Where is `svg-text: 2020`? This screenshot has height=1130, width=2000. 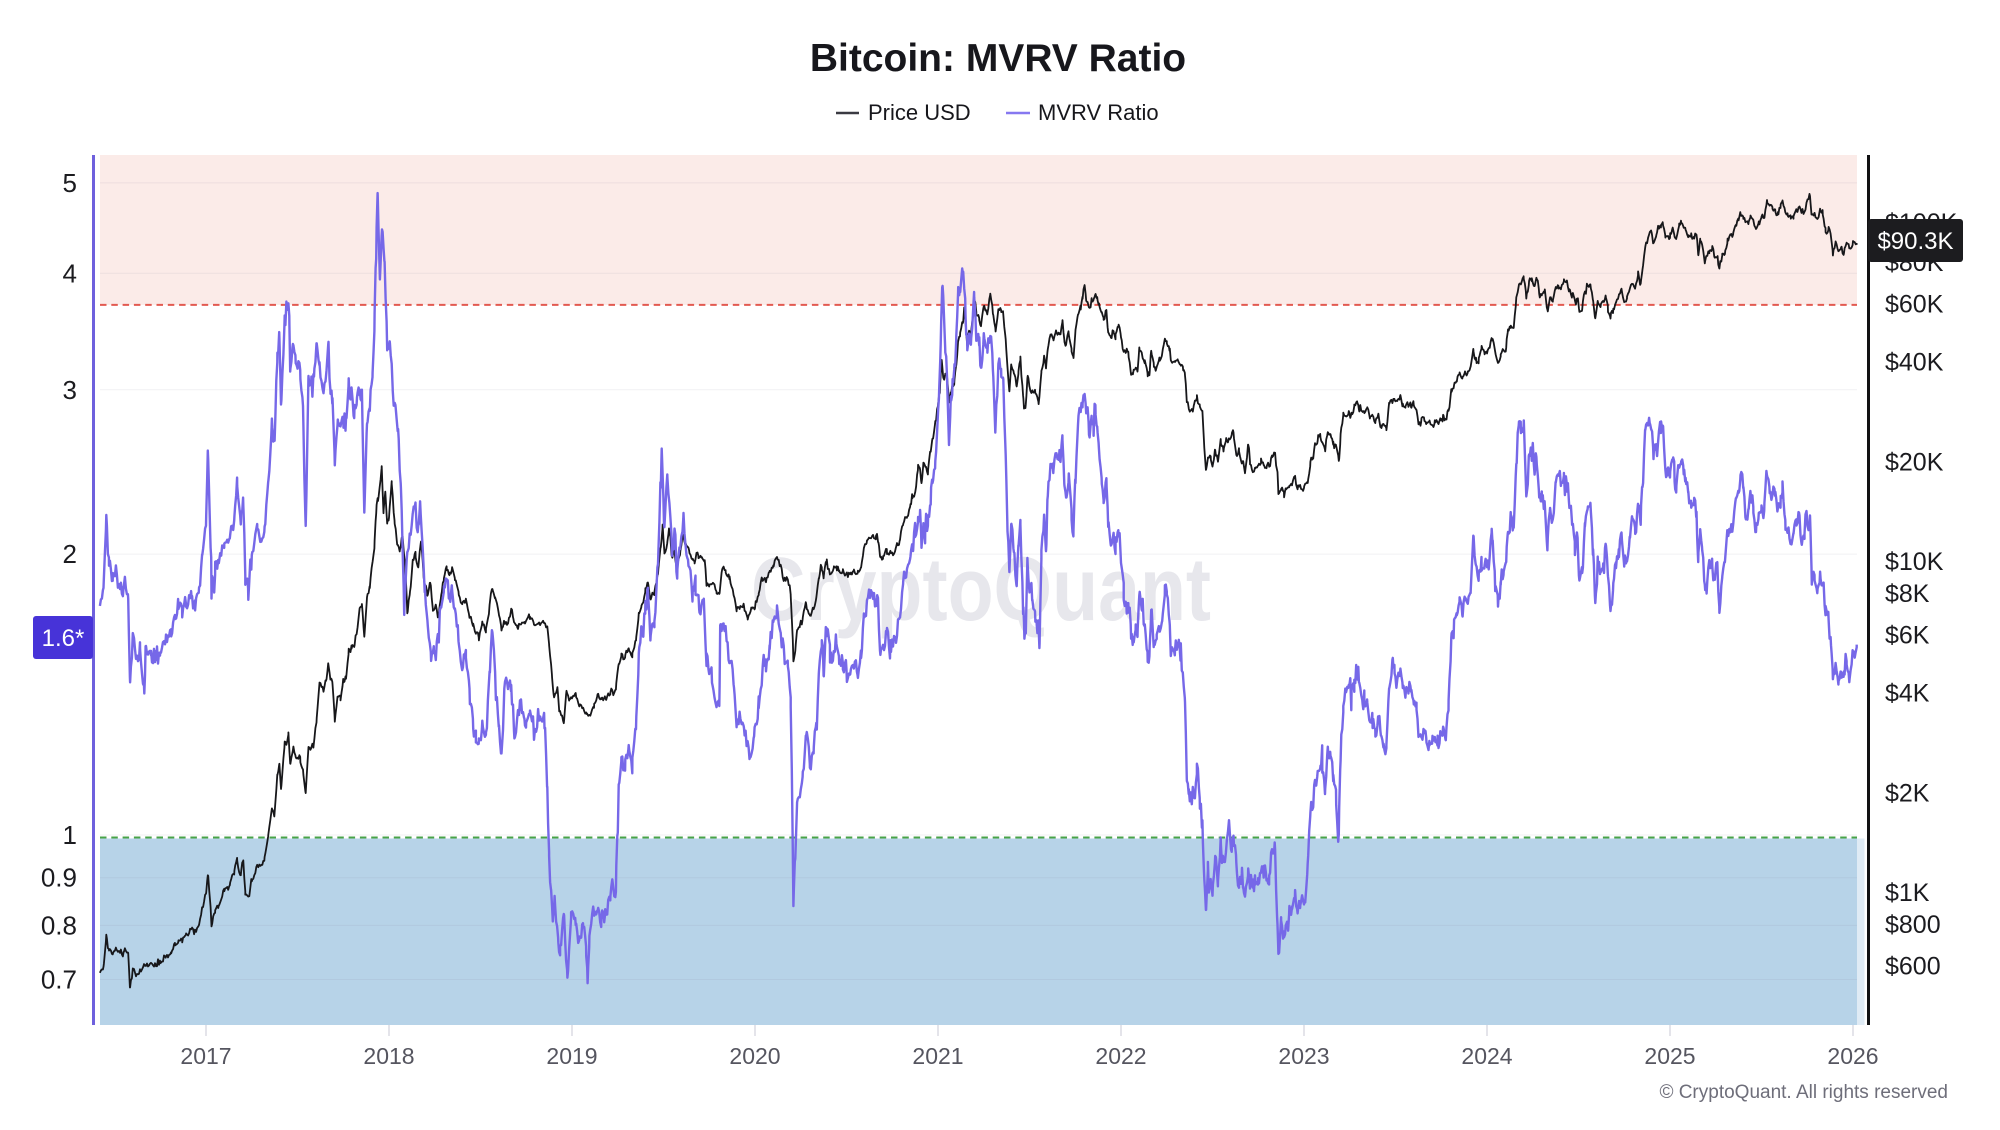
svg-text: 2020 is located at coordinates (754, 1056).